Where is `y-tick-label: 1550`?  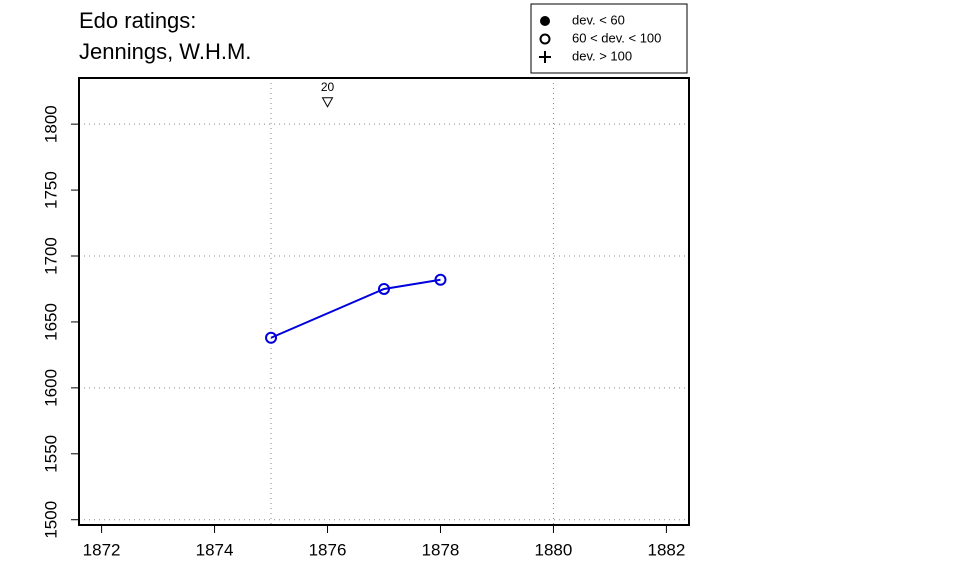 y-tick-label: 1550 is located at coordinates (50, 454).